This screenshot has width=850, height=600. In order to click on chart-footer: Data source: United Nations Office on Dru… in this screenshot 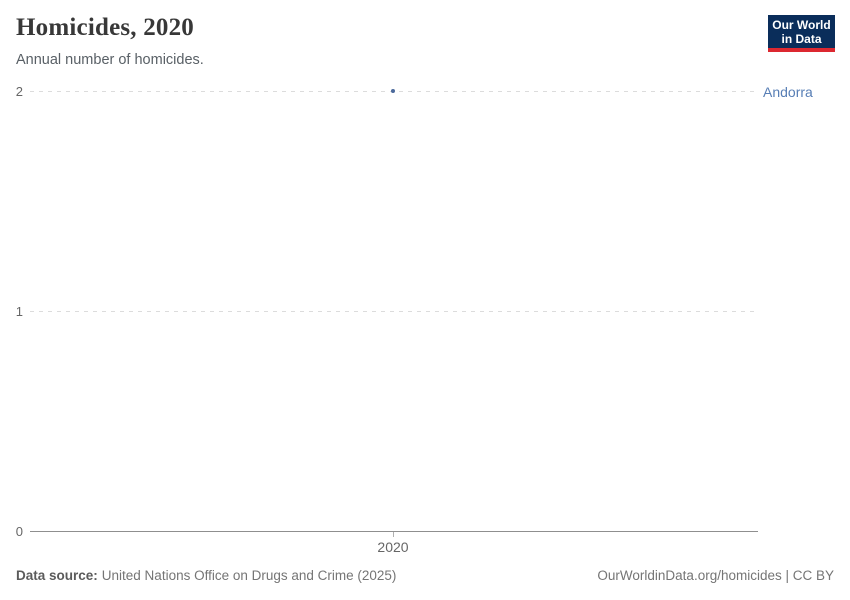, I will do `click(425, 575)`.